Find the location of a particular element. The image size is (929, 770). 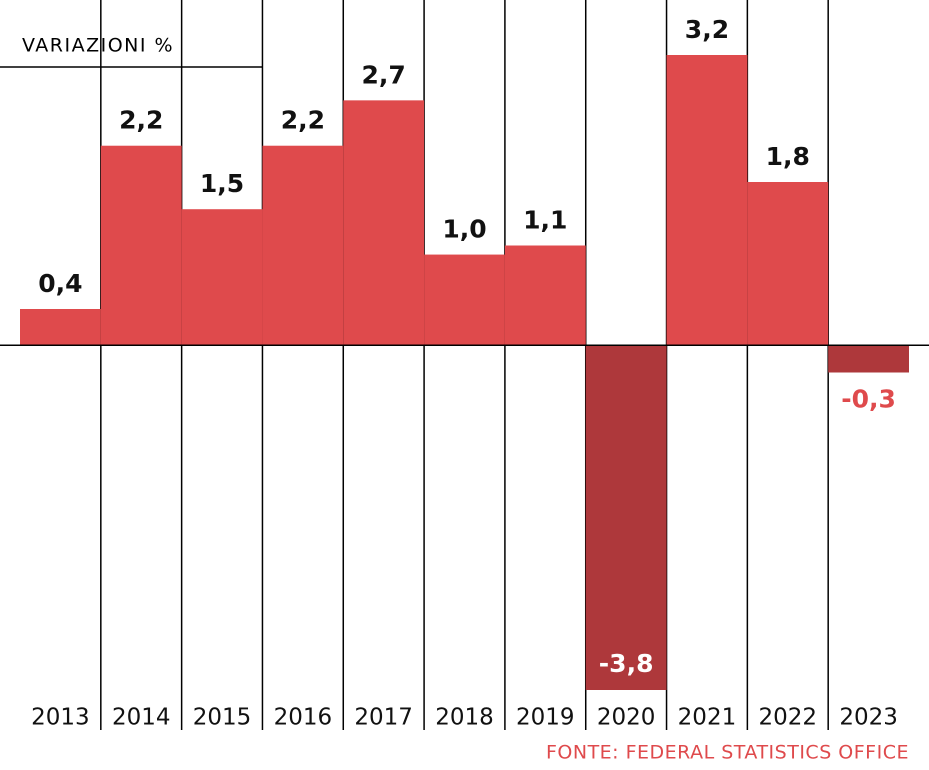

value-label: 1,5 is located at coordinates (222, 183).